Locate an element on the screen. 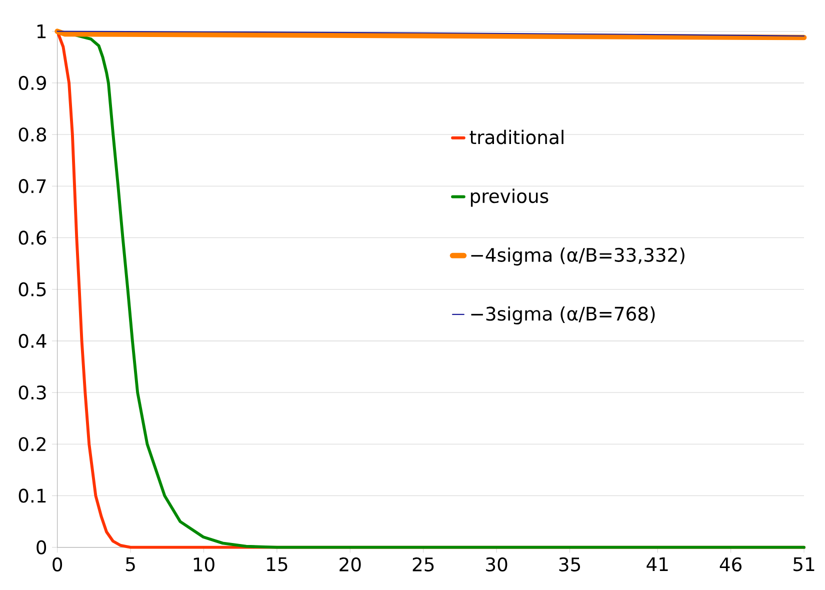 The width and height of the screenshot is (825, 590). x-tick-label: 35 is located at coordinates (569, 564).